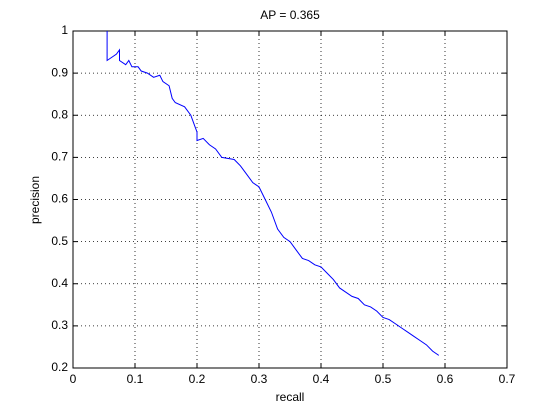 Image resolution: width=560 pixels, height=414 pixels. What do you see at coordinates (135, 379) in the screenshot?
I see `x-tick-label: 0.1` at bounding box center [135, 379].